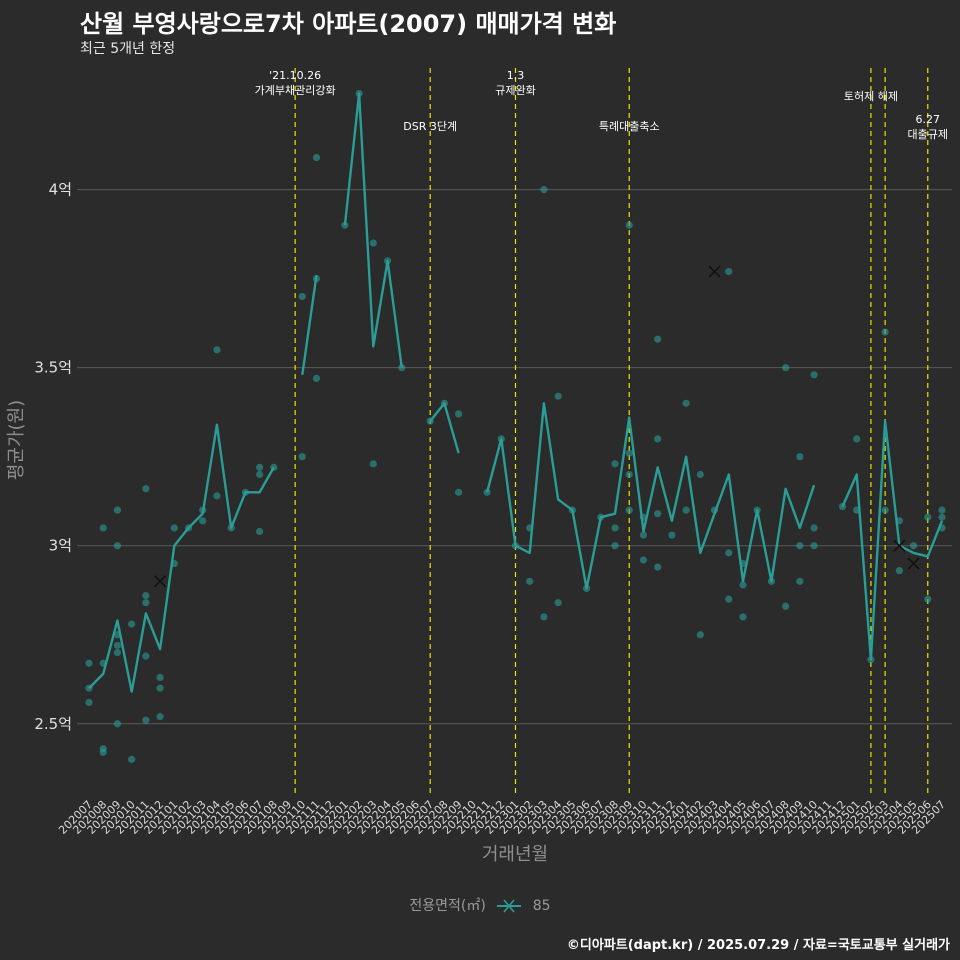  Describe the element at coordinates (871, 96) in the screenshot. I see `event-label: 토허제 해제` at that location.